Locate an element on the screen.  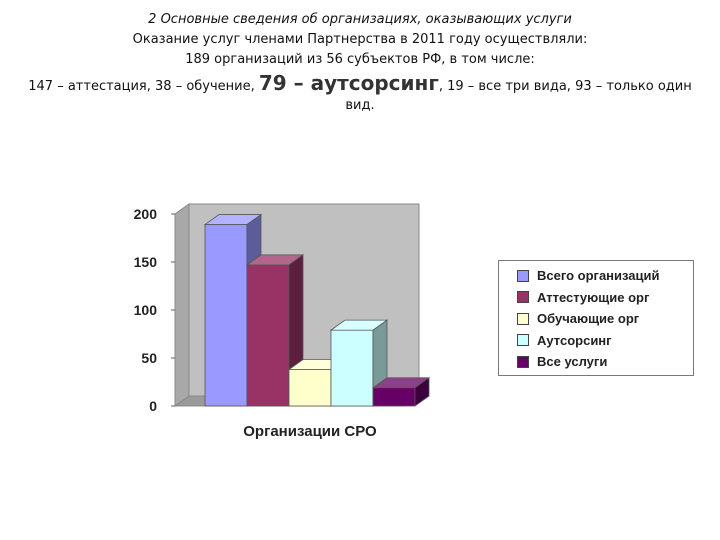
legend-label: Аттестующие орг is located at coordinates (593, 297).